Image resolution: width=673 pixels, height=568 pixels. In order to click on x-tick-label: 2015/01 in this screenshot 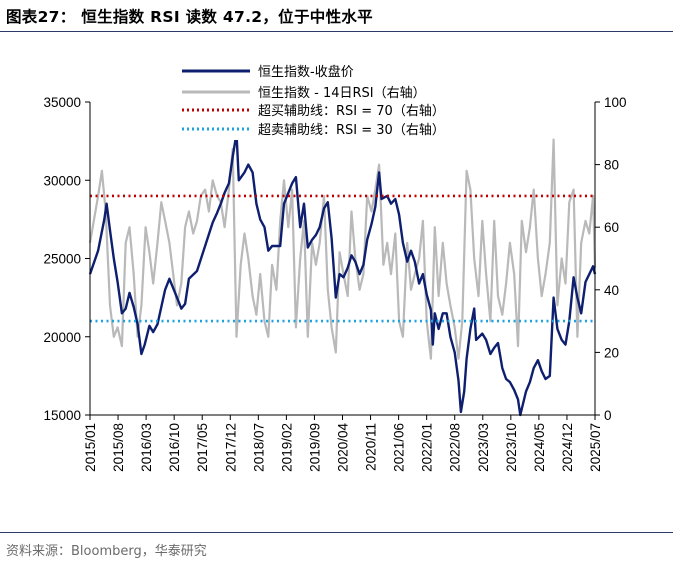, I will do `click(90, 447)`.